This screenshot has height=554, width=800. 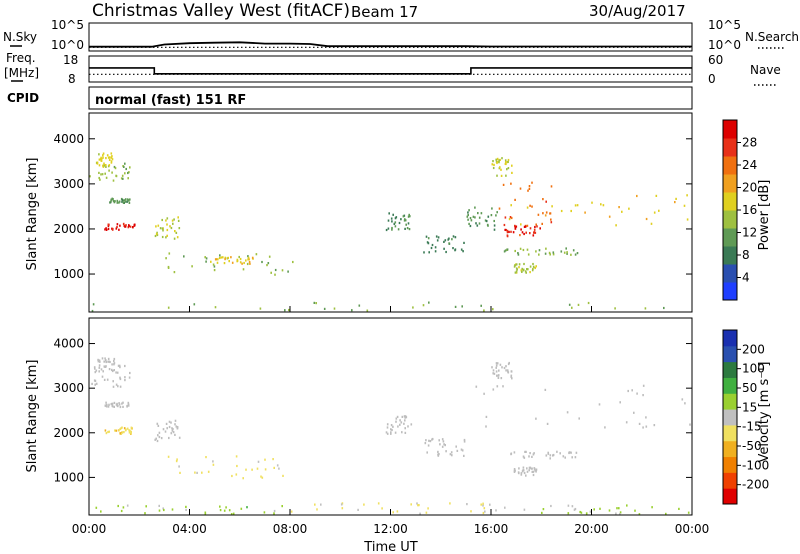 I want to click on velocity-y-tick-label: 3000, so click(x=68, y=388).